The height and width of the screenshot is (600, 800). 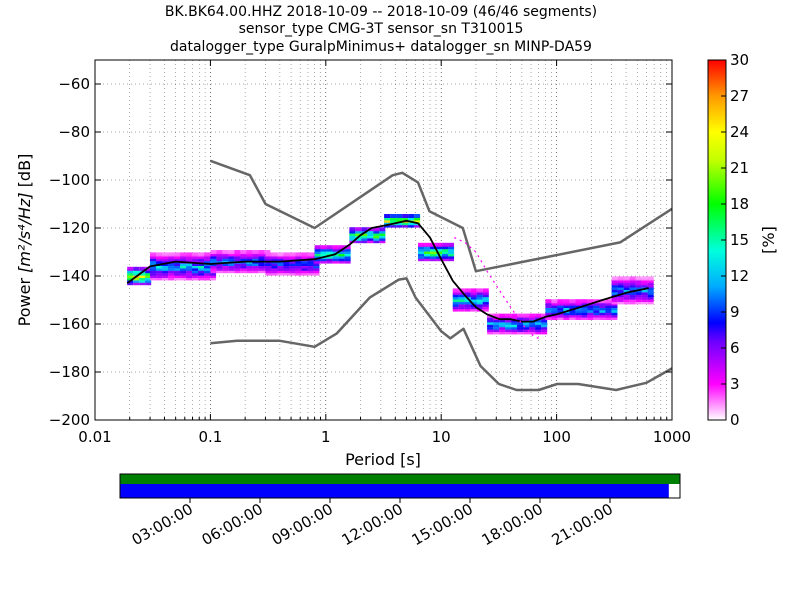 What do you see at coordinates (400, 479) in the screenshot?
I see `timeline-data-bar` at bounding box center [400, 479].